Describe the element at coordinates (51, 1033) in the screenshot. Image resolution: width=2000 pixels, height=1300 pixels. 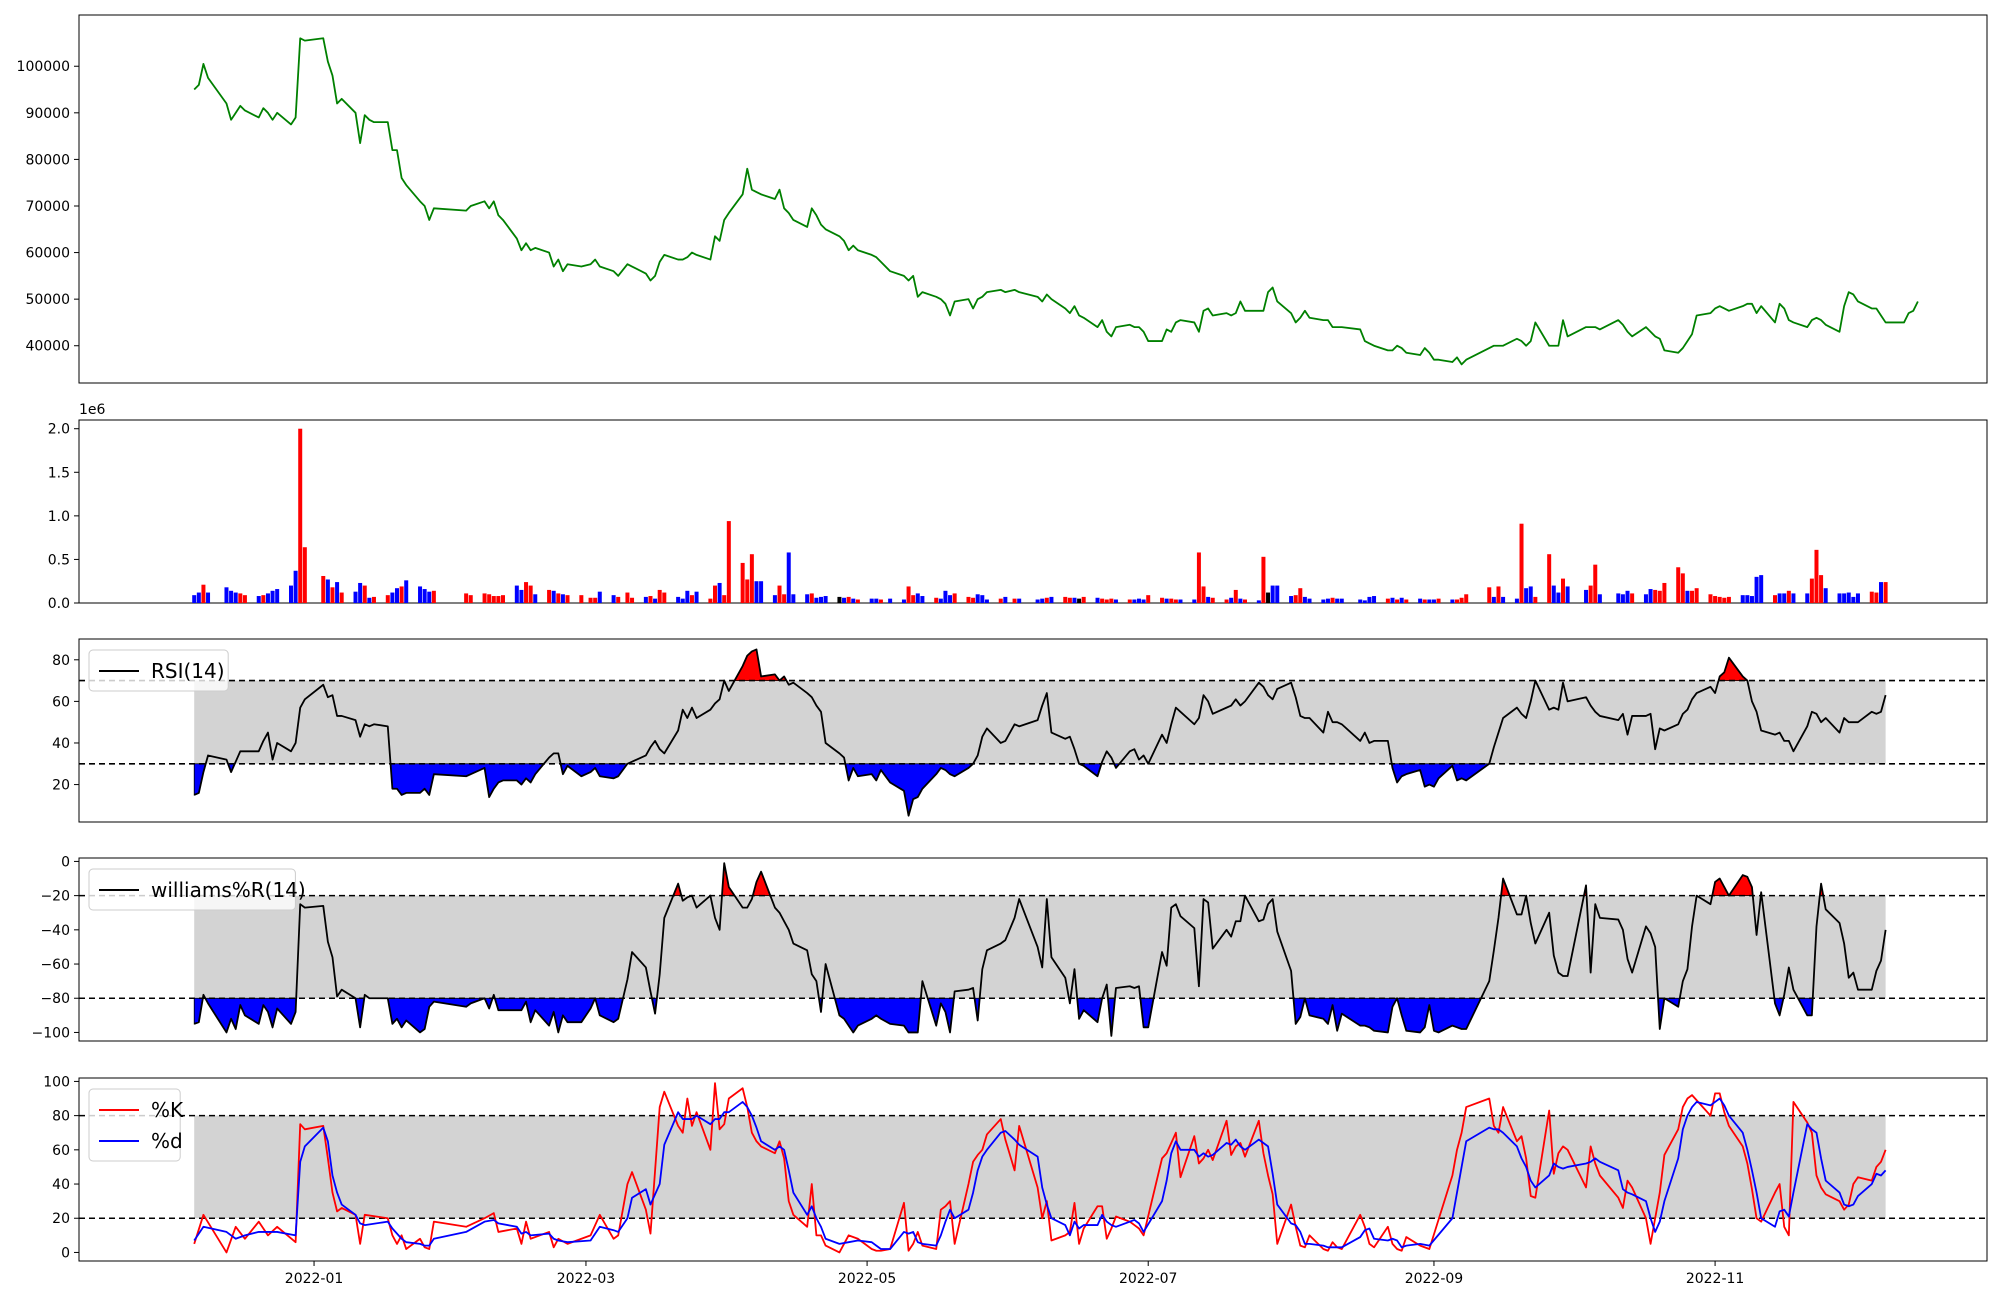
I see `williams-y-tick-label: −100` at that location.